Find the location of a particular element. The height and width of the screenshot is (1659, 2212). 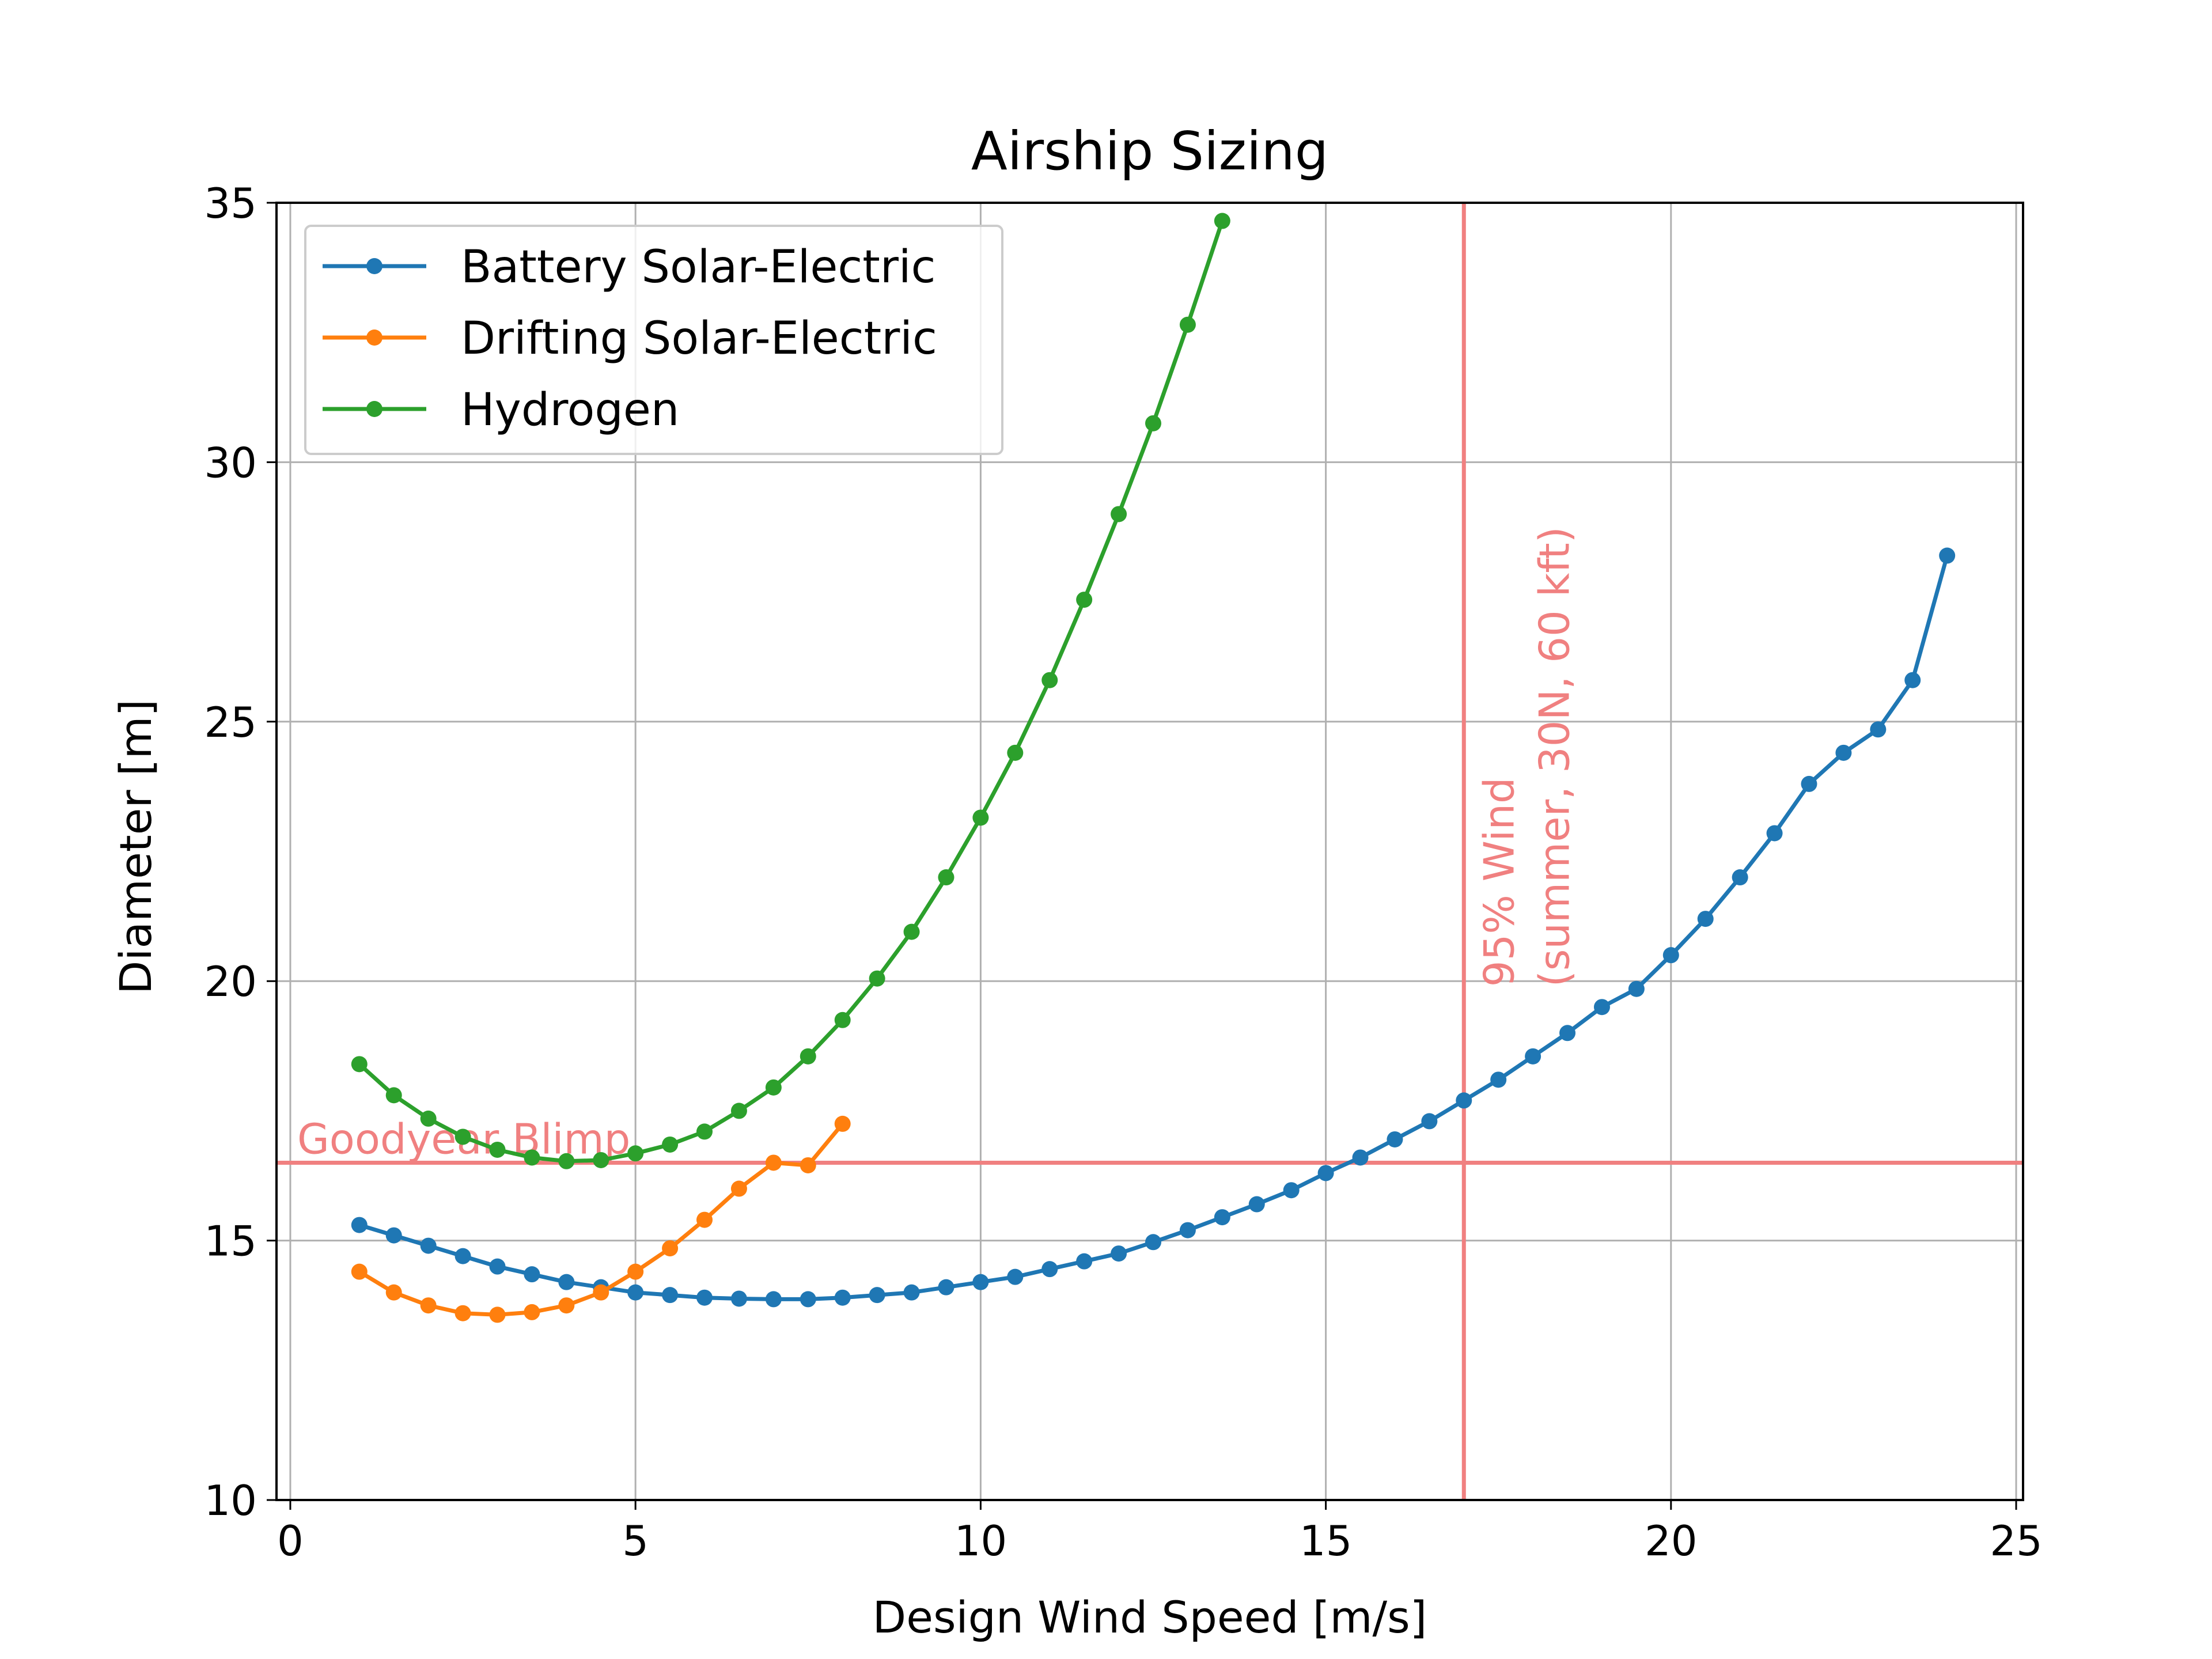

x-tick-label: 0 is located at coordinates (290, 1541).